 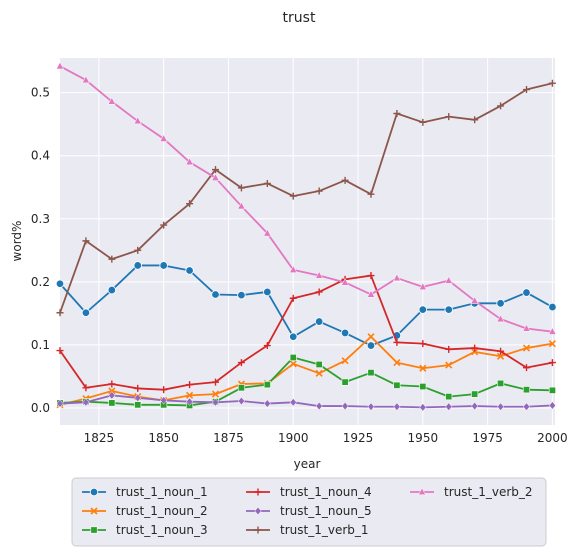 I want to click on legend-box, so click(x=309, y=512).